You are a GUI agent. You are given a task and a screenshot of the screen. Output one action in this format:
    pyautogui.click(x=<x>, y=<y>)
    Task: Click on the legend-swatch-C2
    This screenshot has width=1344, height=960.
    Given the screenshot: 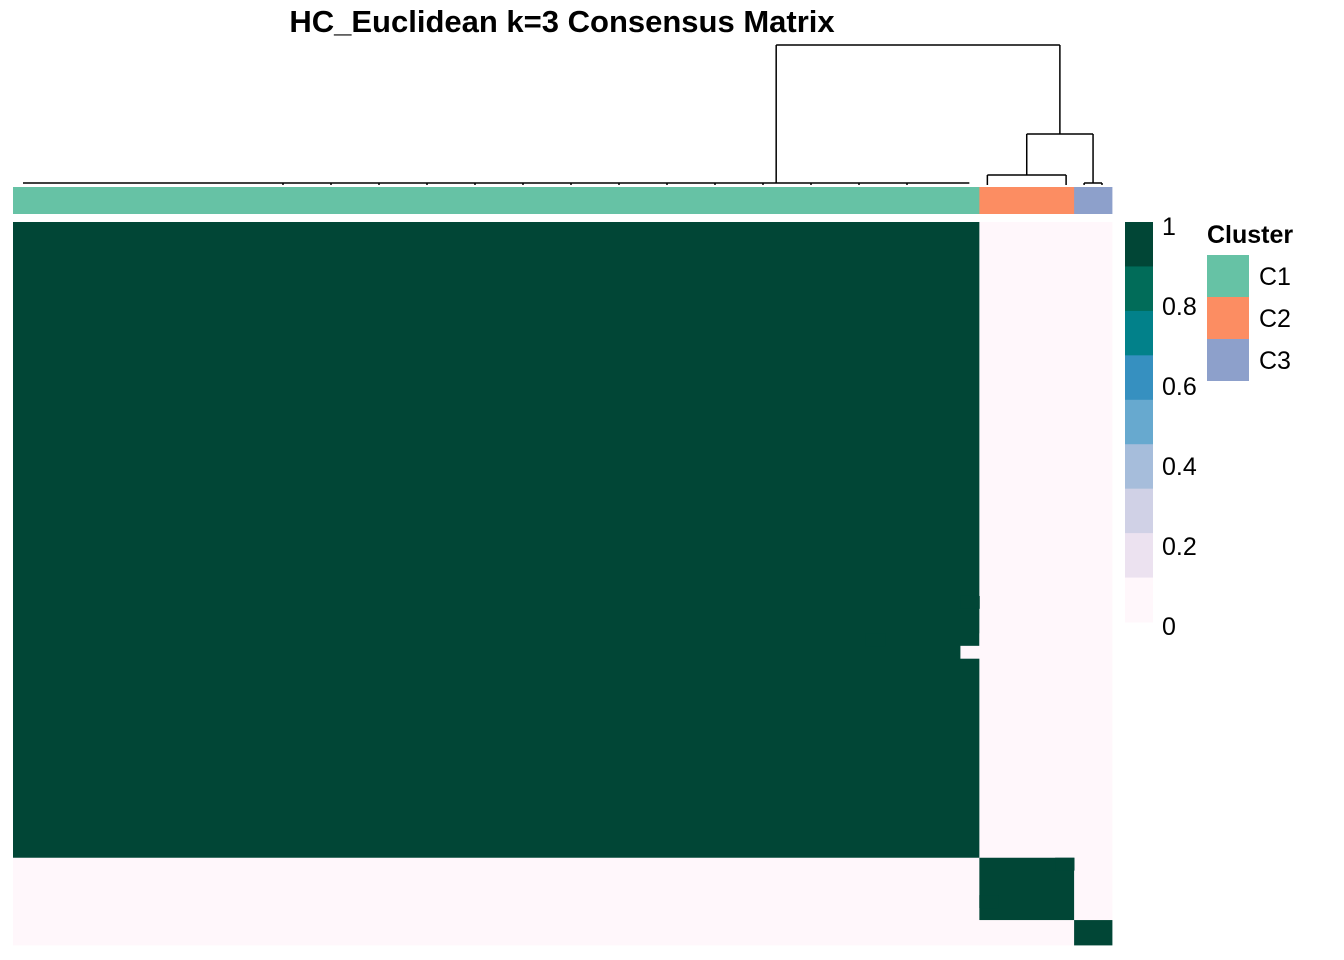 What is the action you would take?
    pyautogui.click(x=1228, y=318)
    